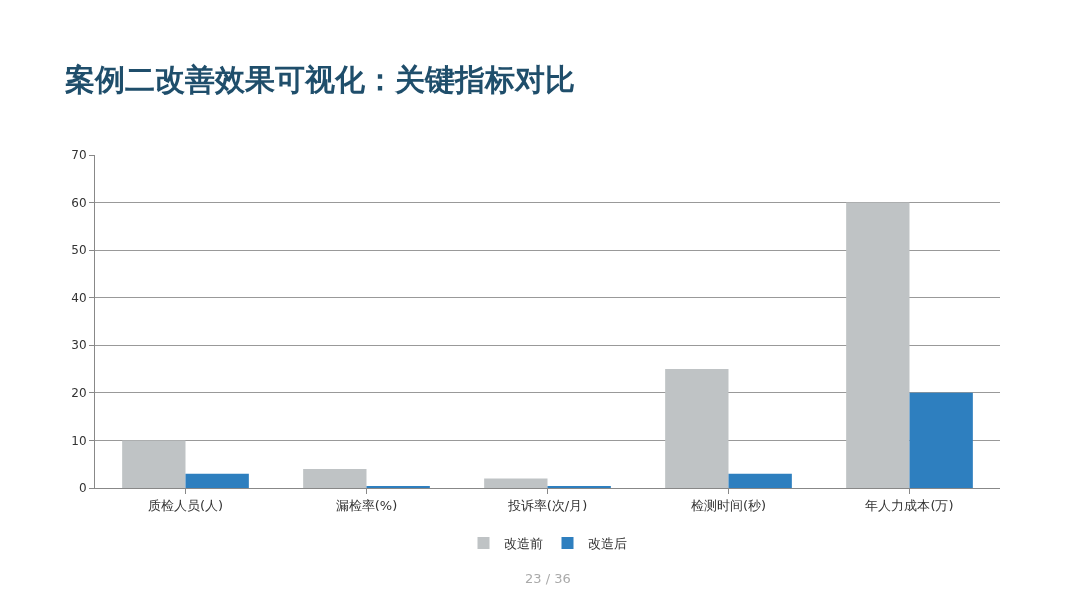 The width and height of the screenshot is (1080, 608). Describe the element at coordinates (607, 543) in the screenshot. I see `legend-label: 改造后` at that location.